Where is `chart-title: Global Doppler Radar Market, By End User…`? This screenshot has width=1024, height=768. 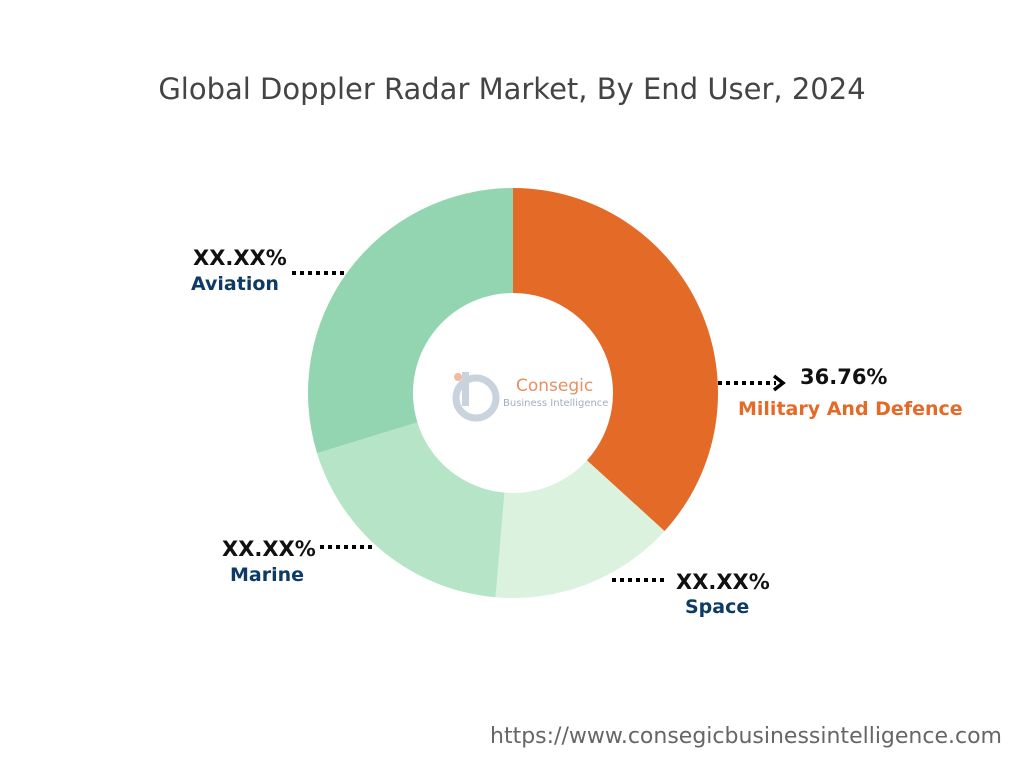
chart-title: Global Doppler Radar Market, By End User… is located at coordinates (512, 89).